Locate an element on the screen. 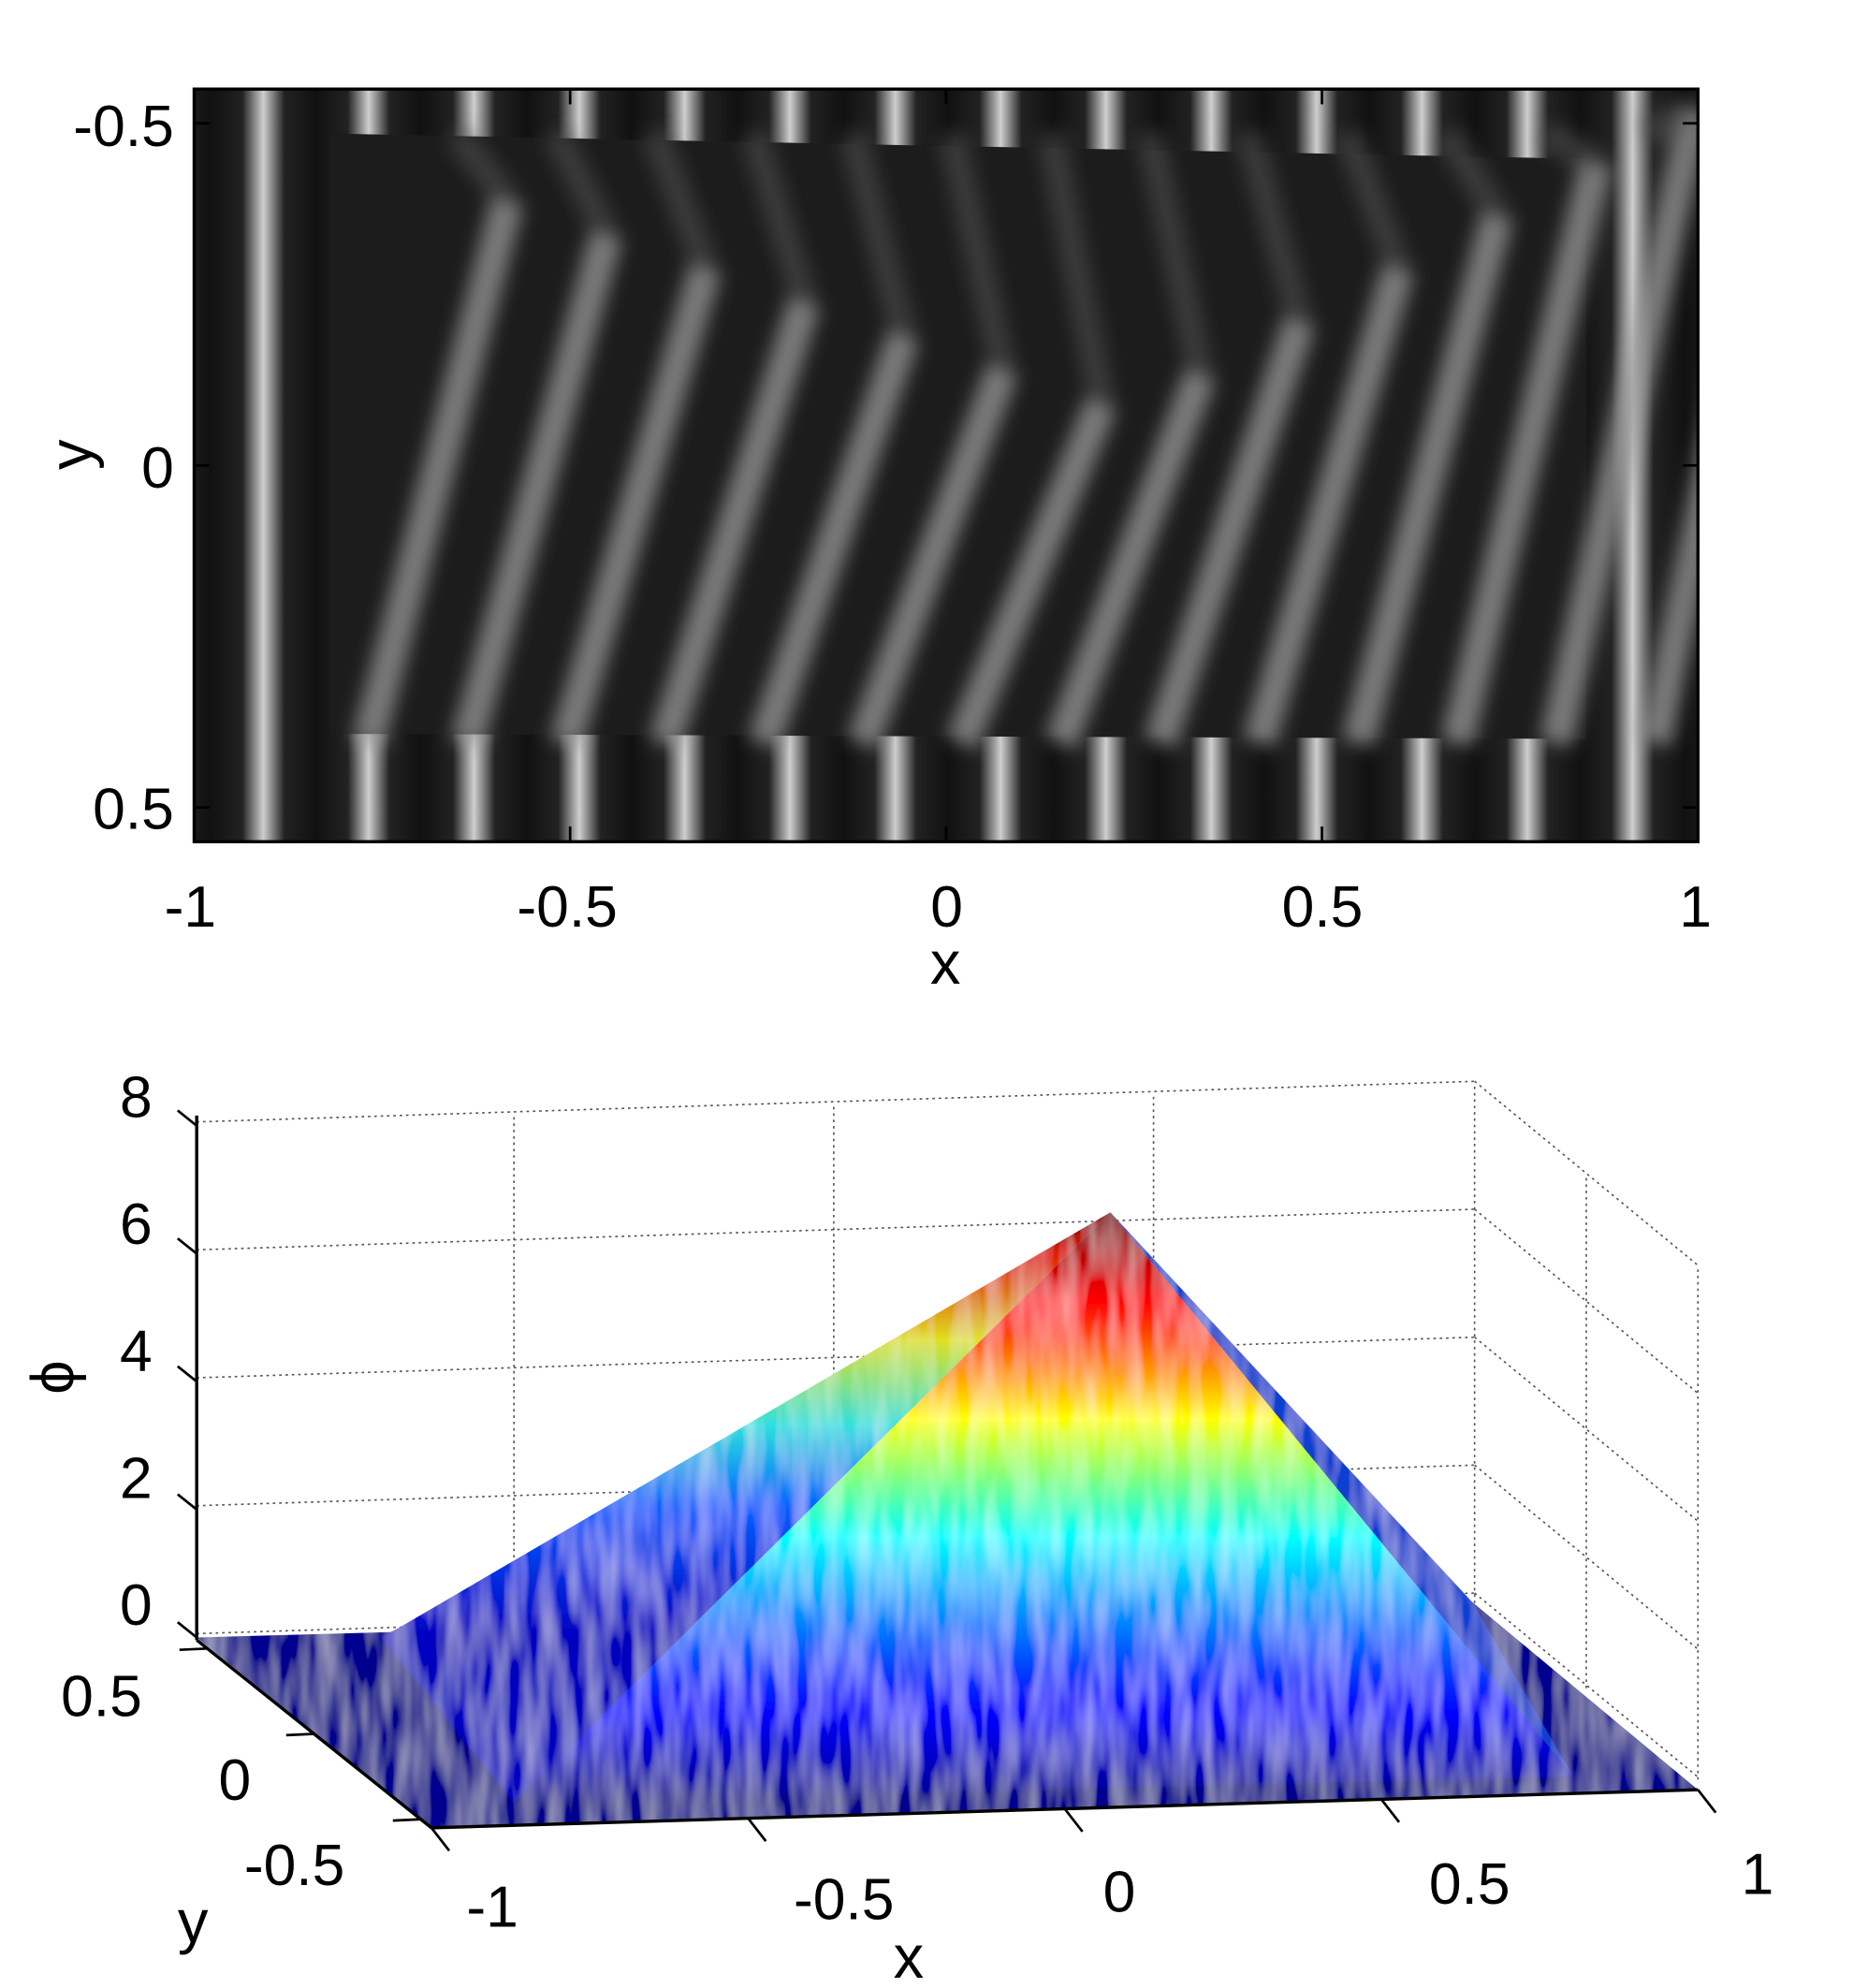 This screenshot has width=1868, height=1988. z-tick-label: 6 is located at coordinates (137, 1224).